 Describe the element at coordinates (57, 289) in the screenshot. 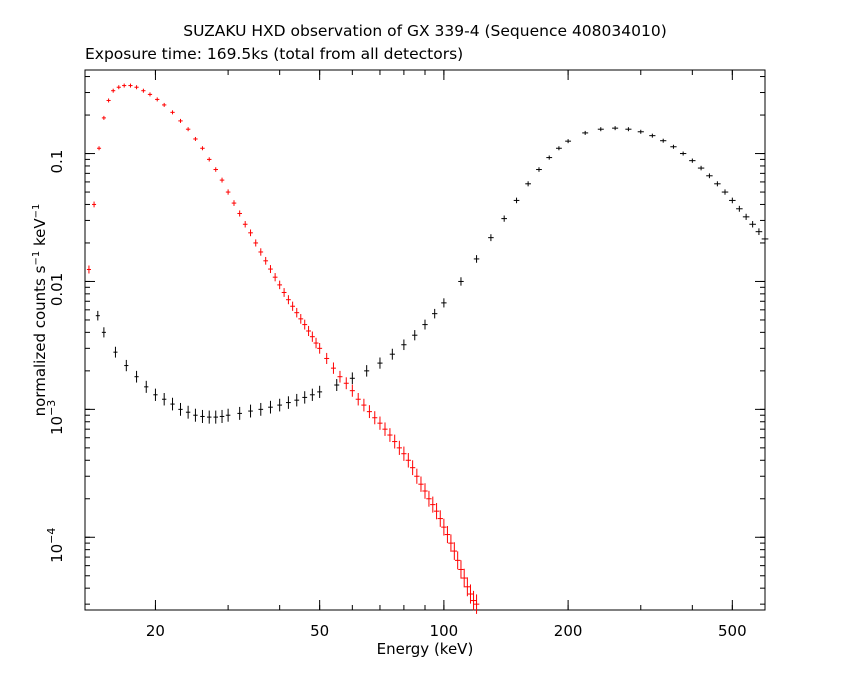

I see `y-tick-label: 0.01` at that location.